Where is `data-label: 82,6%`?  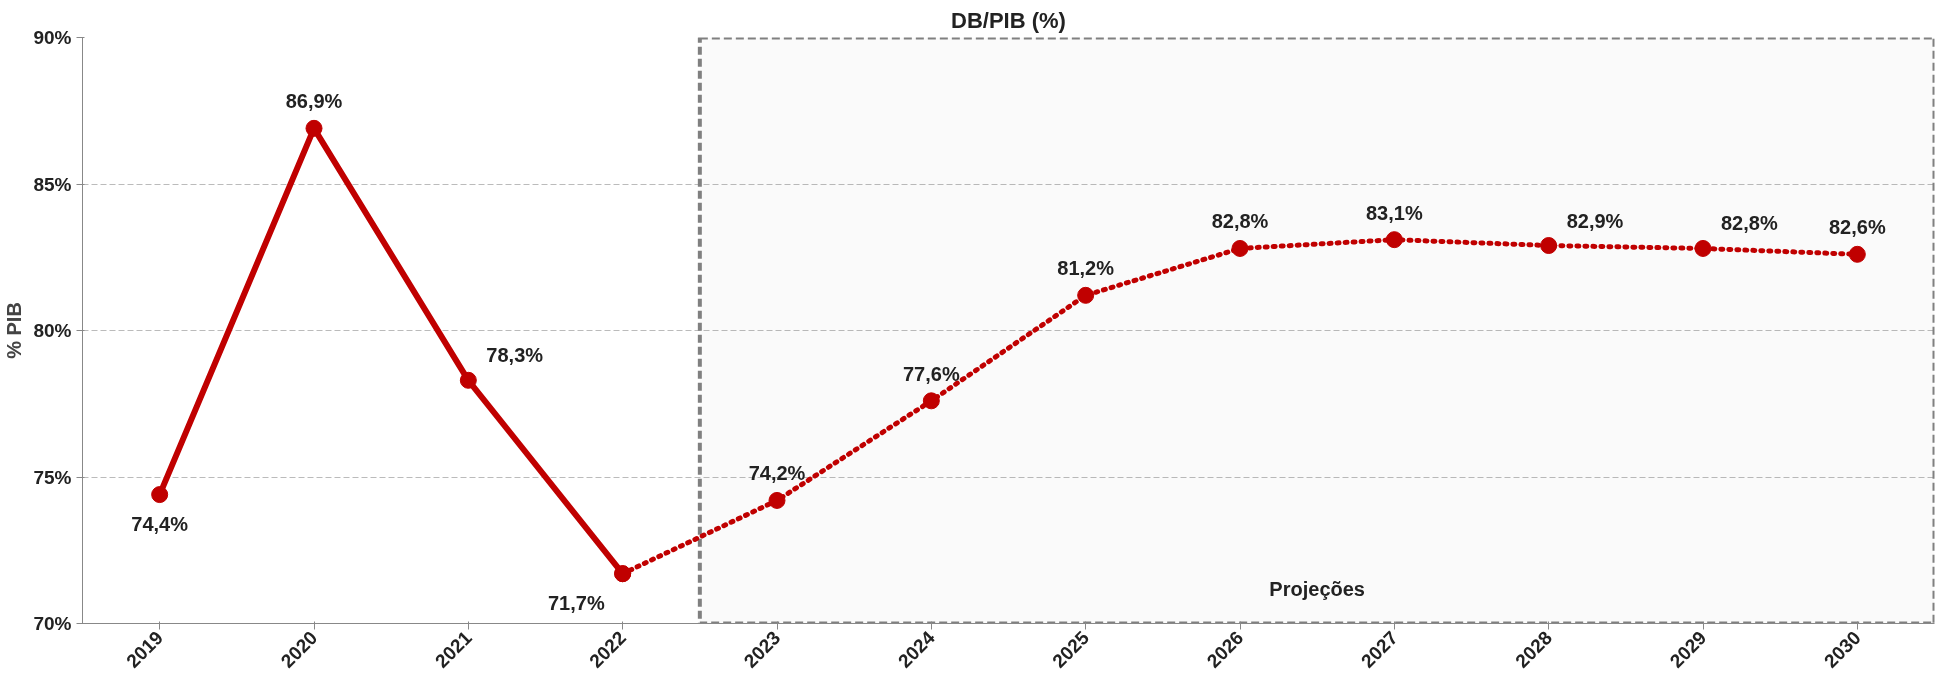
data-label: 82,6% is located at coordinates (1857, 227).